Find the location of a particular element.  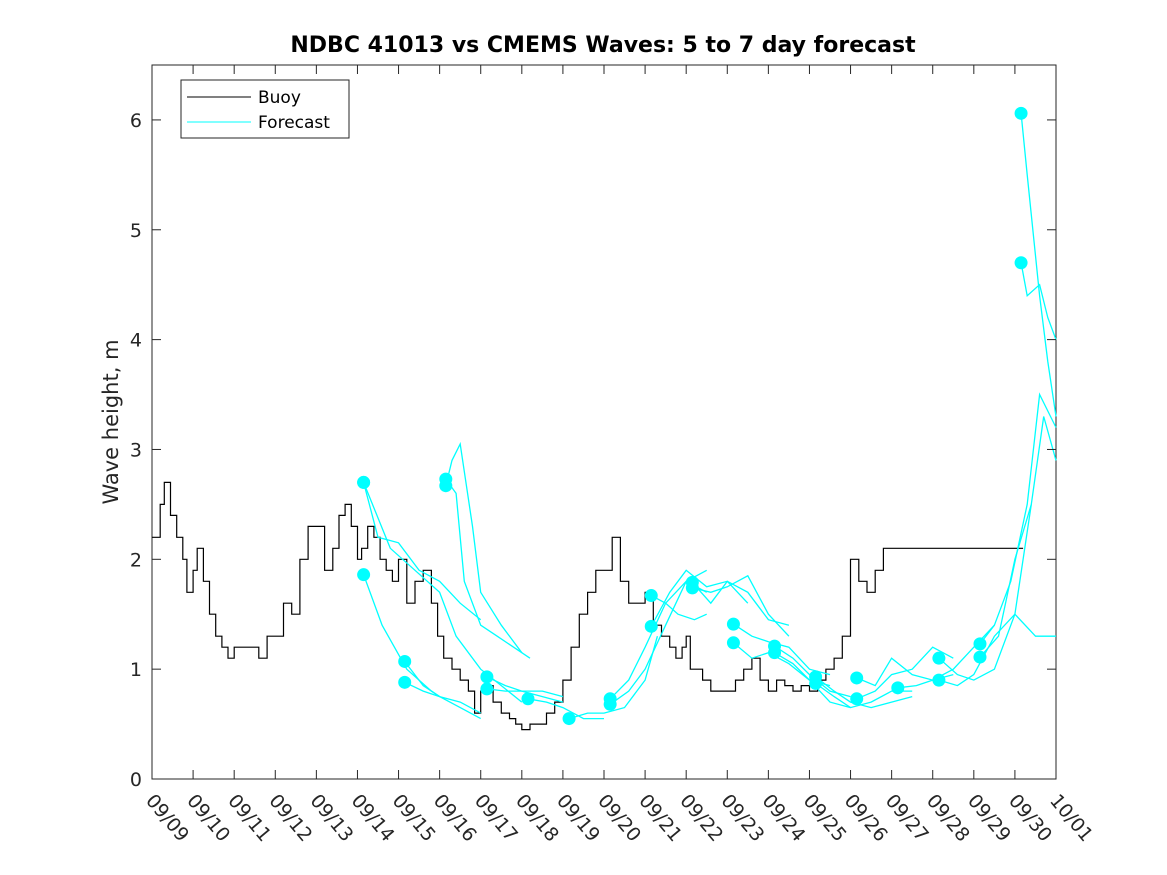

x-tick-label: 09/24 is located at coordinates (784, 818).